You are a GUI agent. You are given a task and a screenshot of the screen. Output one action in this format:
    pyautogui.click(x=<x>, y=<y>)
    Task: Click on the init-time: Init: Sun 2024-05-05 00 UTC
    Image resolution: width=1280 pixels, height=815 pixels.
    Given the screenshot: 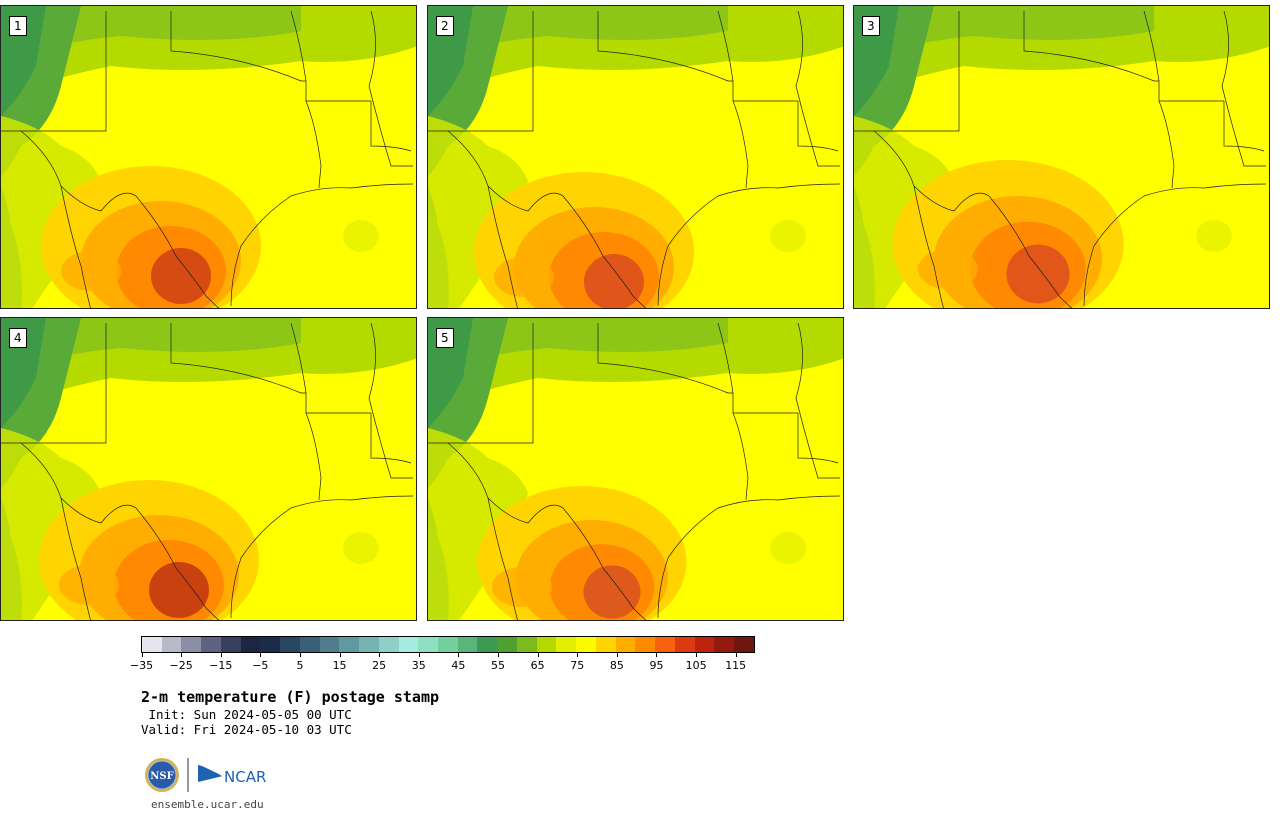 What is the action you would take?
    pyautogui.click(x=246, y=714)
    